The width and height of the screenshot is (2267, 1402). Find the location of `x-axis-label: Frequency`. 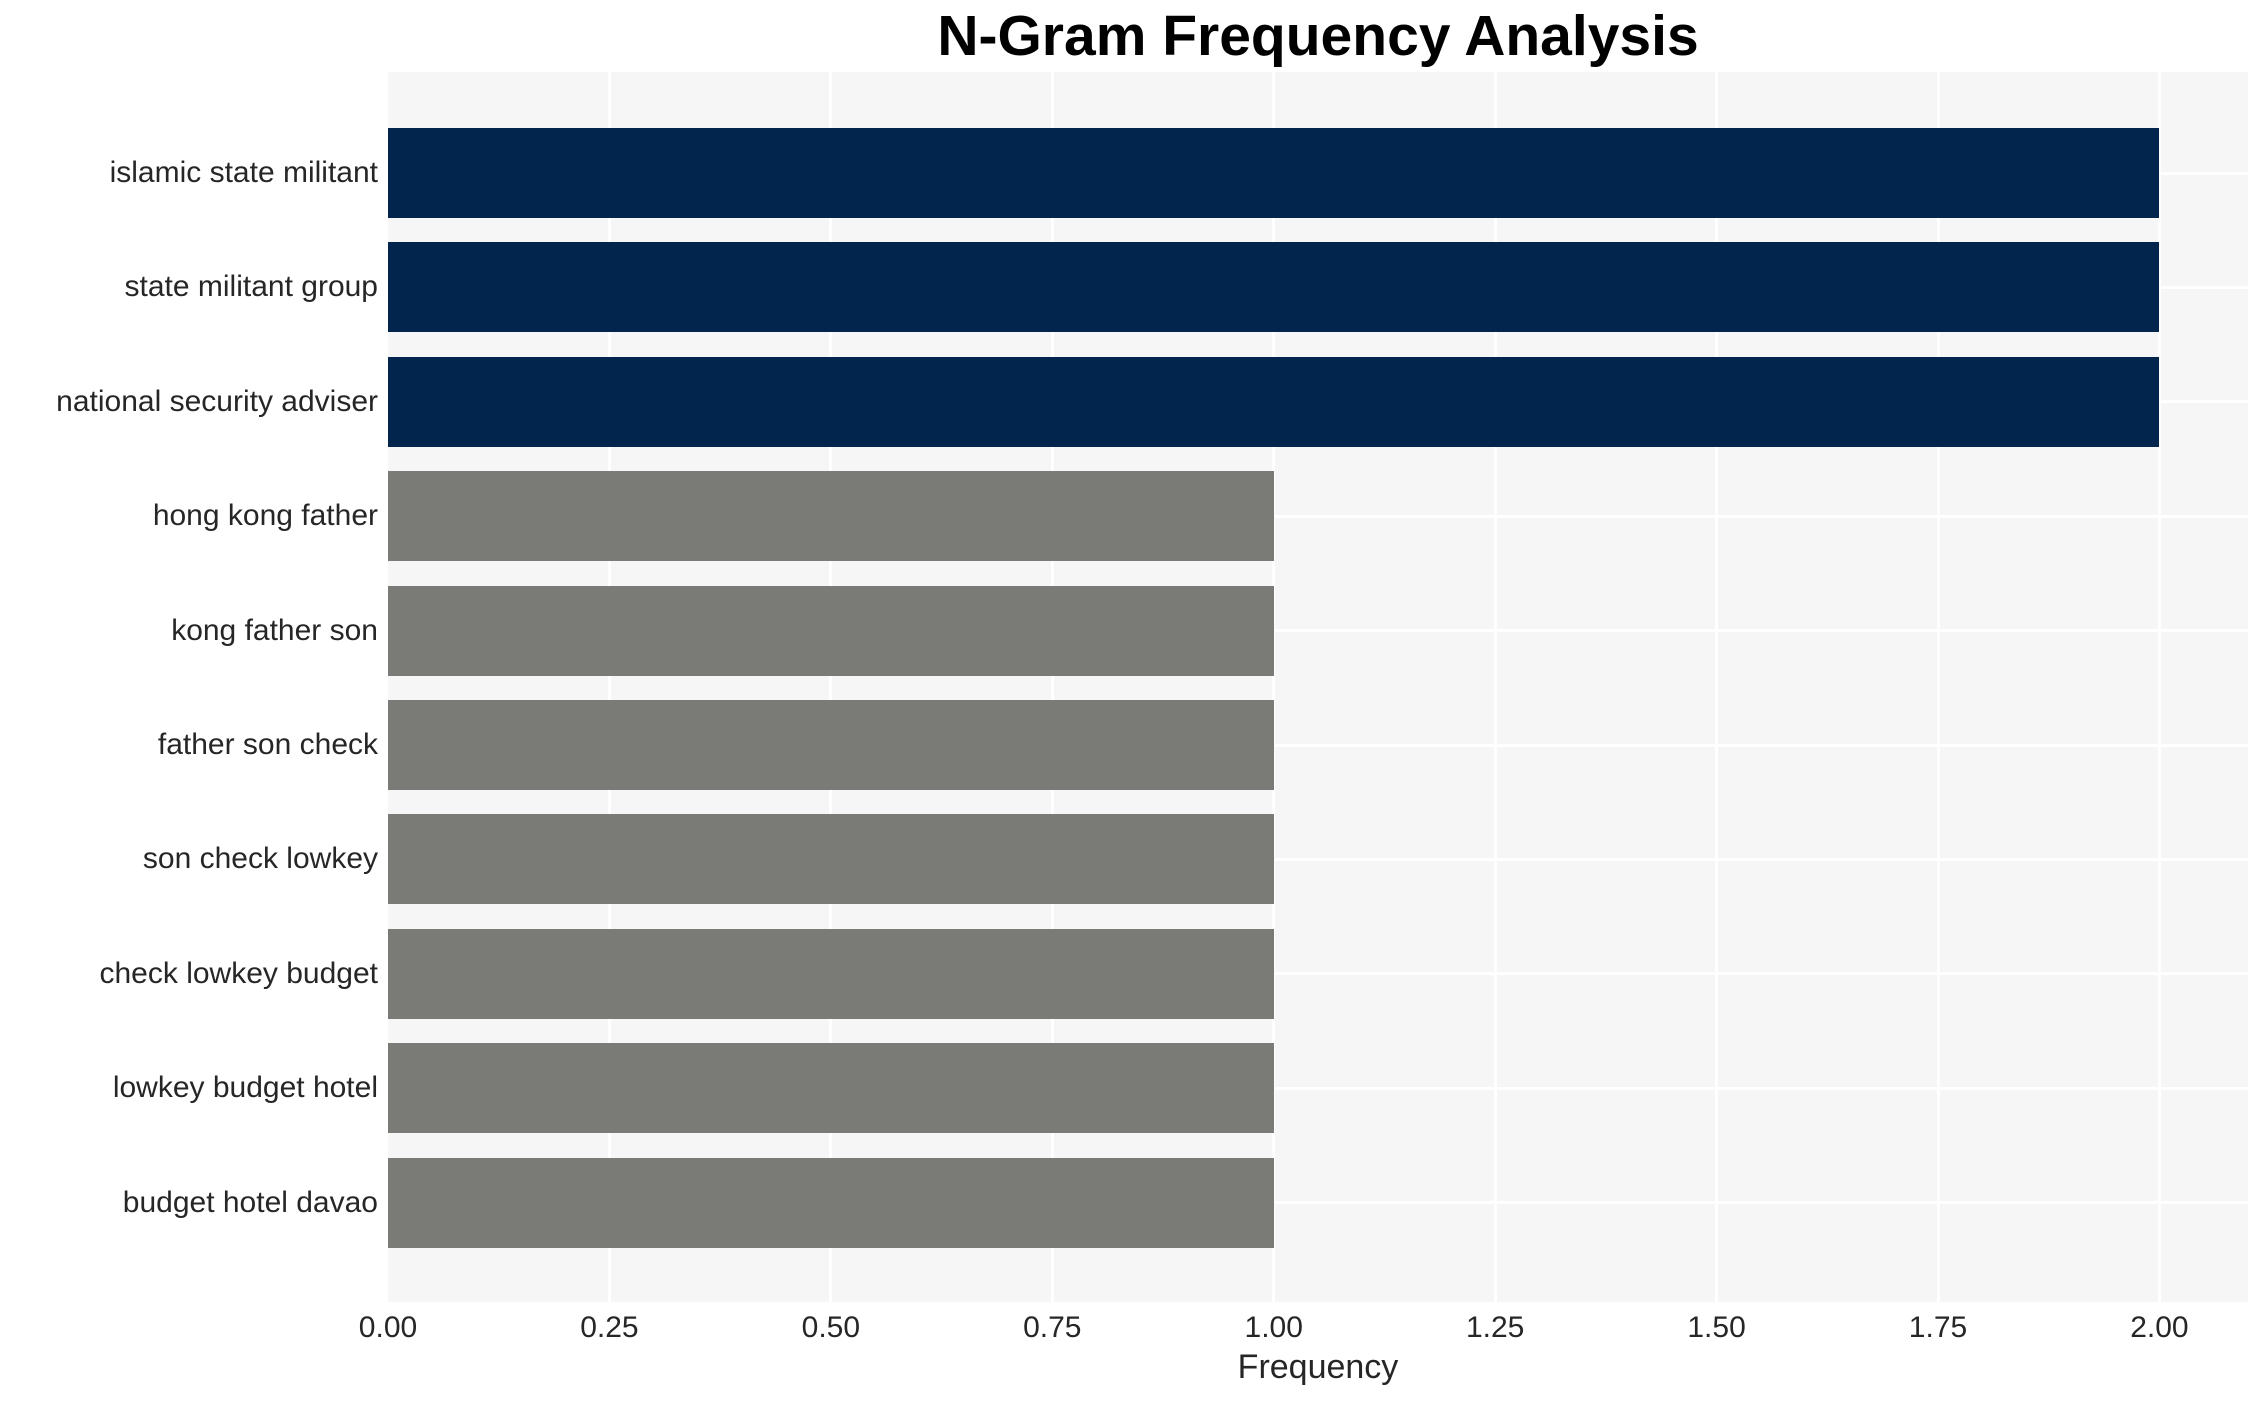

x-axis-label: Frequency is located at coordinates (1318, 1367).